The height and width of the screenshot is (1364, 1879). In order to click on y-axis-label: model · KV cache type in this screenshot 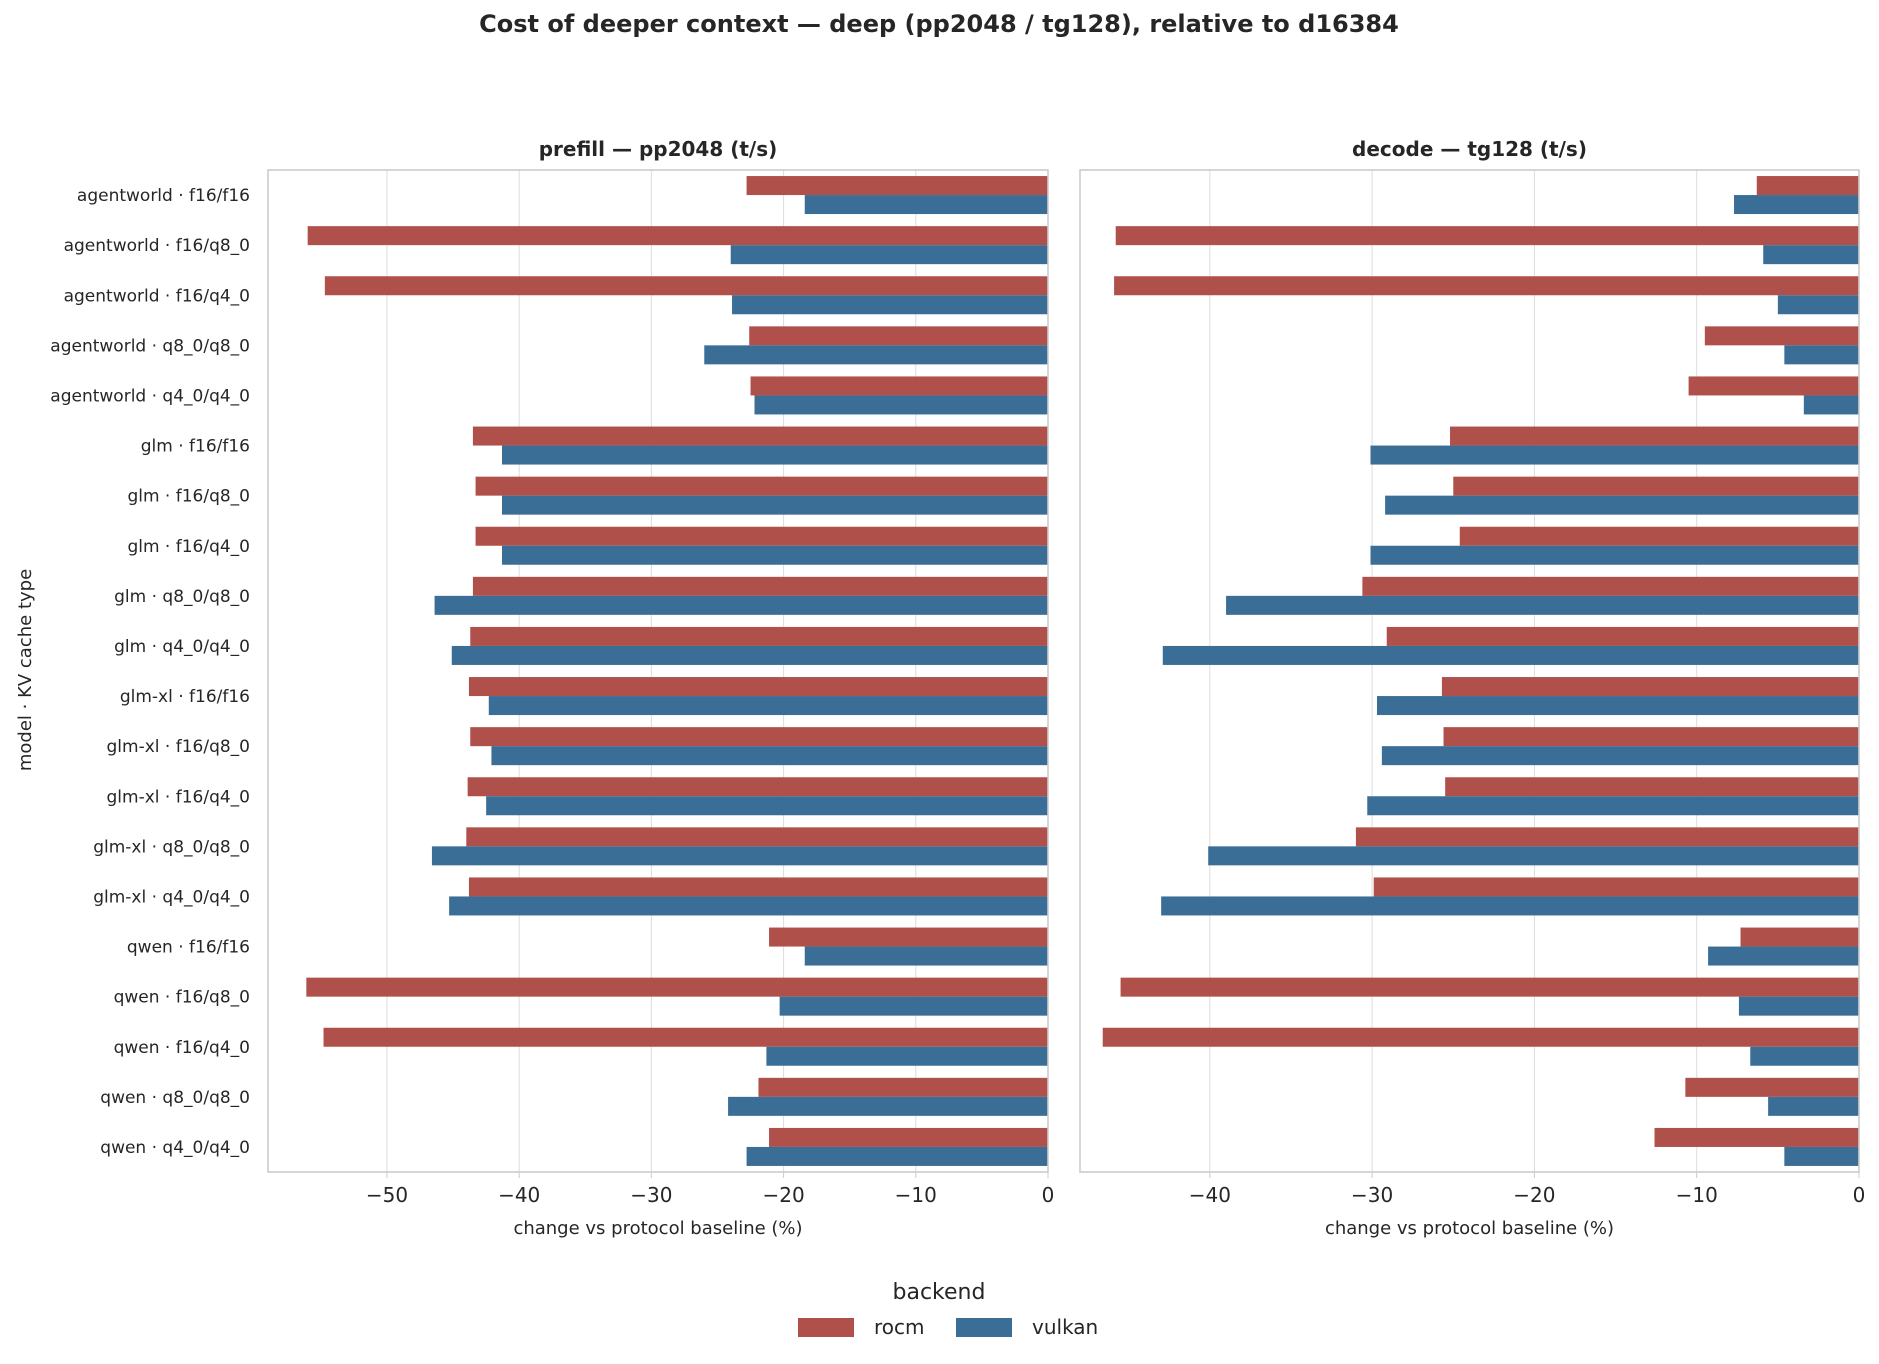, I will do `click(25, 670)`.